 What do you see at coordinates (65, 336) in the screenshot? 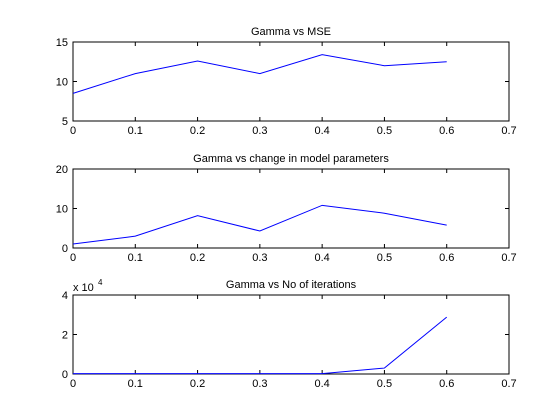
I see `y-tick-label: 2` at bounding box center [65, 336].